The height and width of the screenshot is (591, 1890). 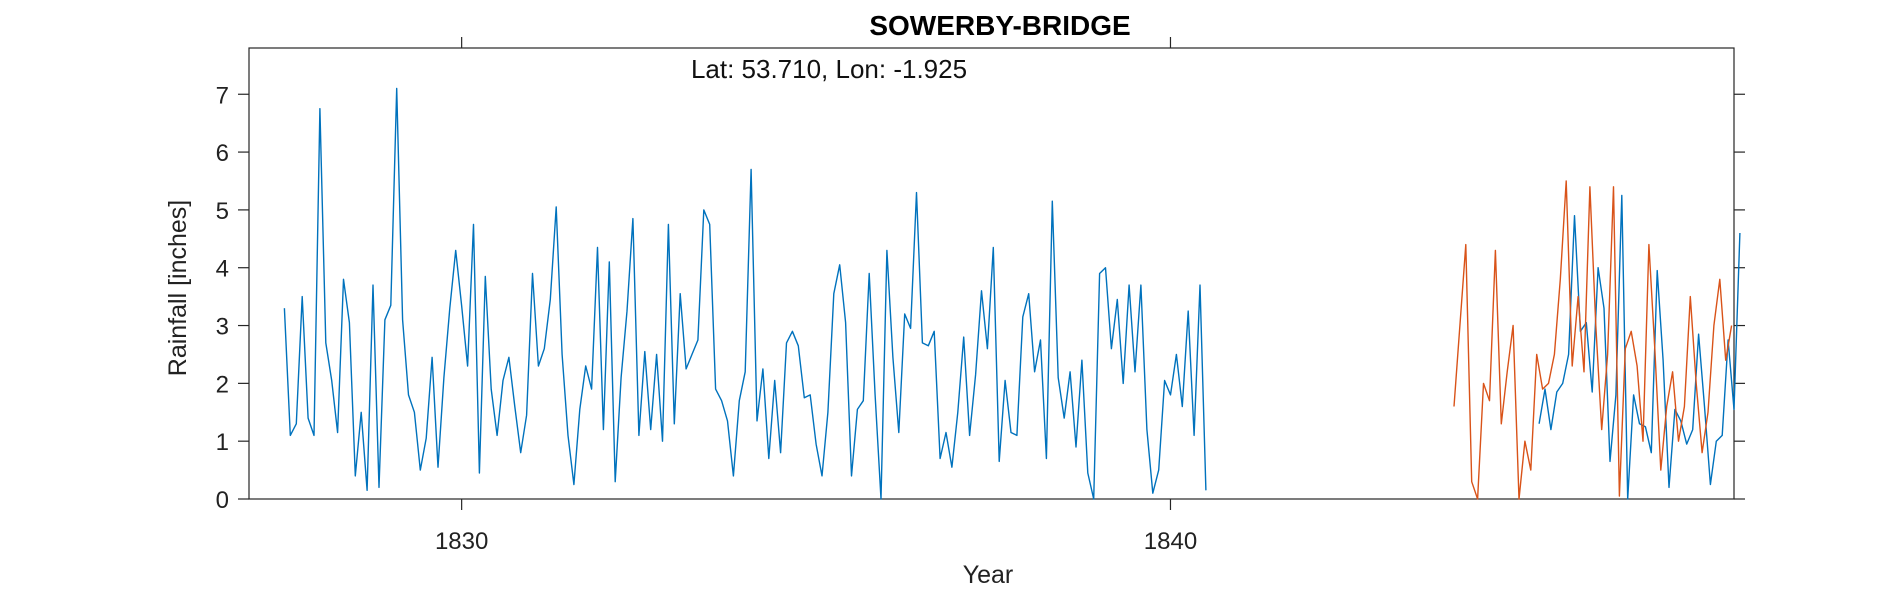 I want to click on y-tick-label: 0, so click(x=222, y=500).